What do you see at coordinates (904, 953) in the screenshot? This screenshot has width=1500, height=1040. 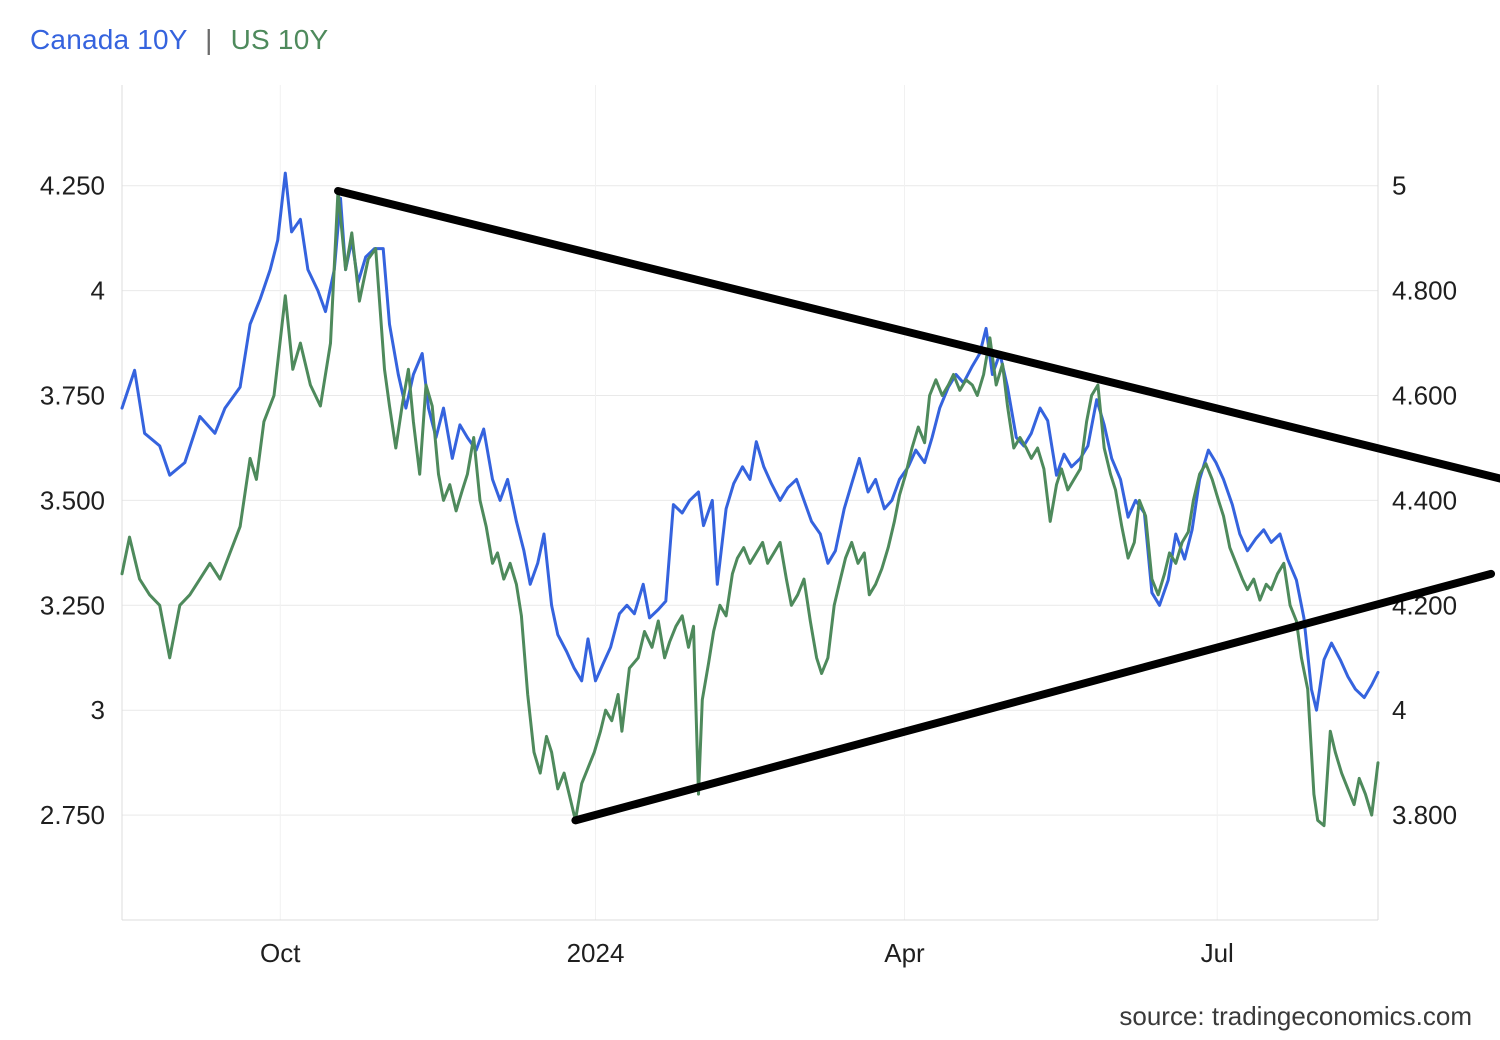 I see `x-axis-label: Apr` at bounding box center [904, 953].